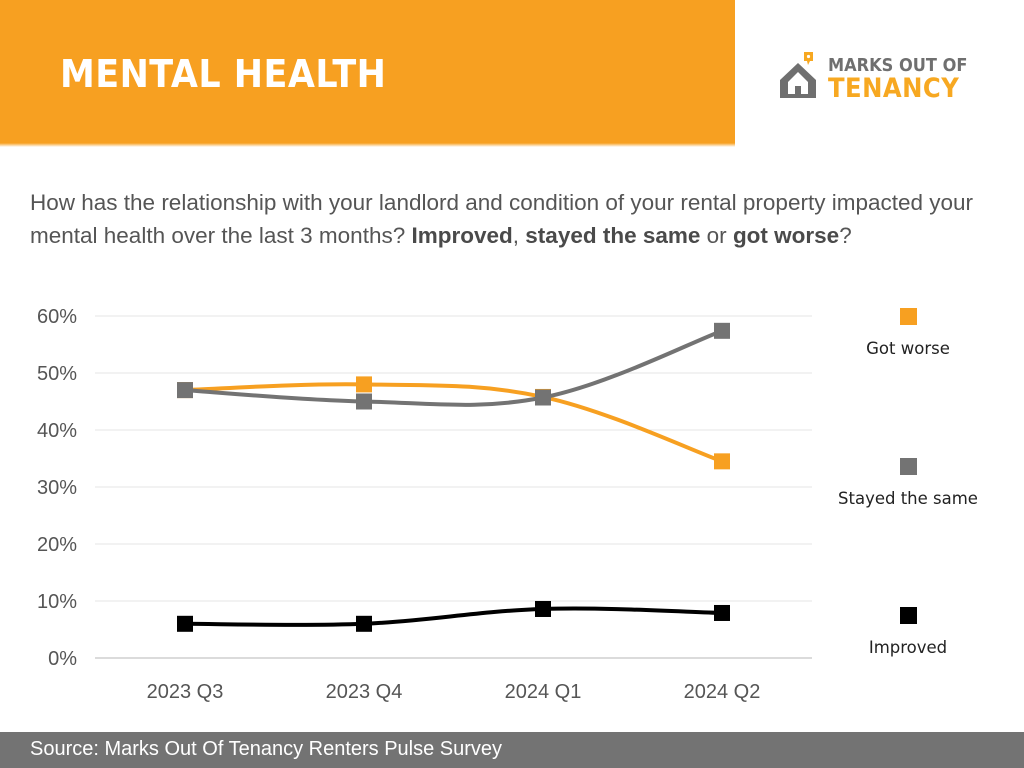 This screenshot has width=1024, height=768. I want to click on series-line-got-worse, so click(453, 423).